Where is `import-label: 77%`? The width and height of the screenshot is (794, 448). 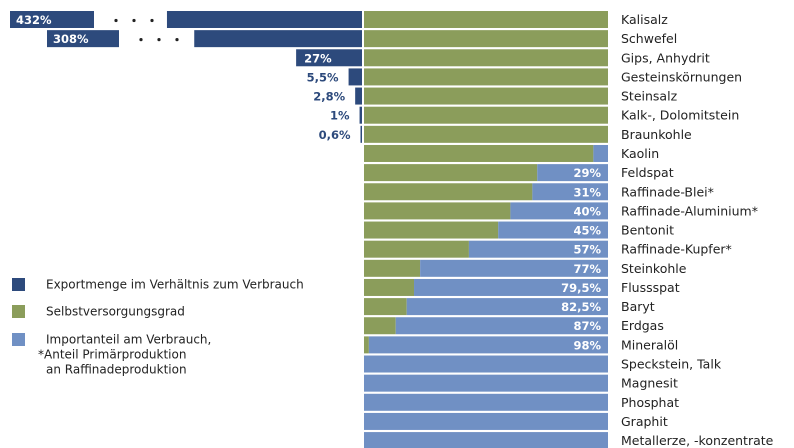 import-label: 77% is located at coordinates (587, 269).